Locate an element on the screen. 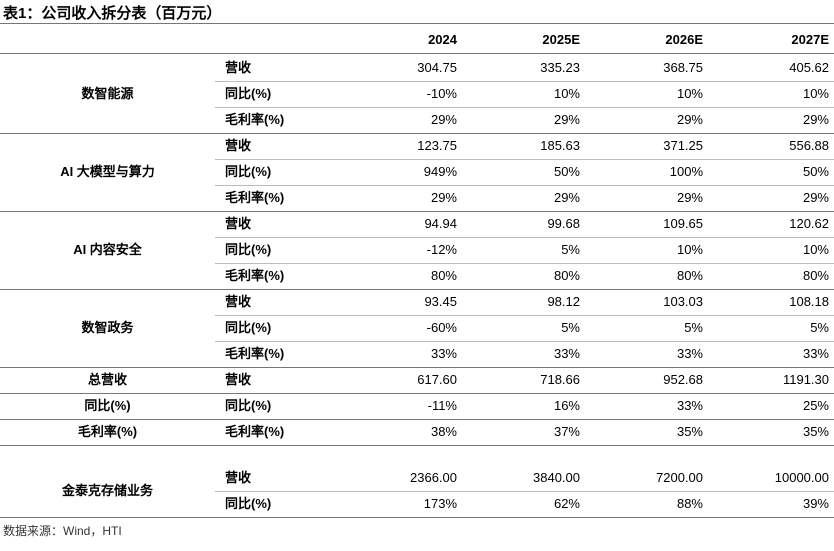 This screenshot has height=551, width=834. source-note: 数据来源：Wind，HTI is located at coordinates (62, 531).